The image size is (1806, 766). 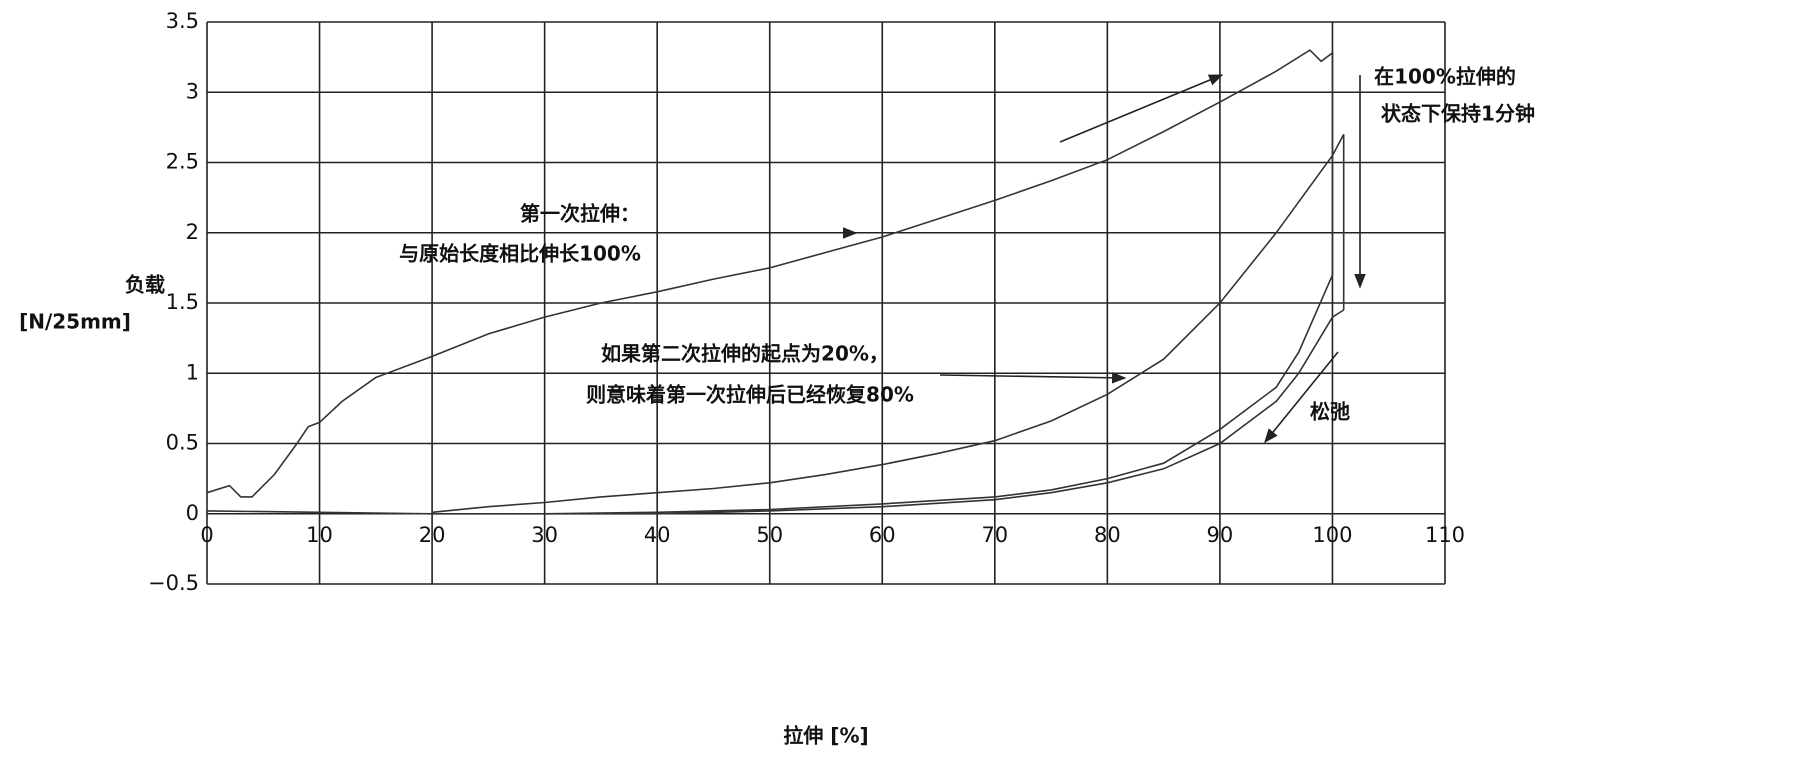 What do you see at coordinates (182, 302) in the screenshot?
I see `y-tick-label: 1.5` at bounding box center [182, 302].